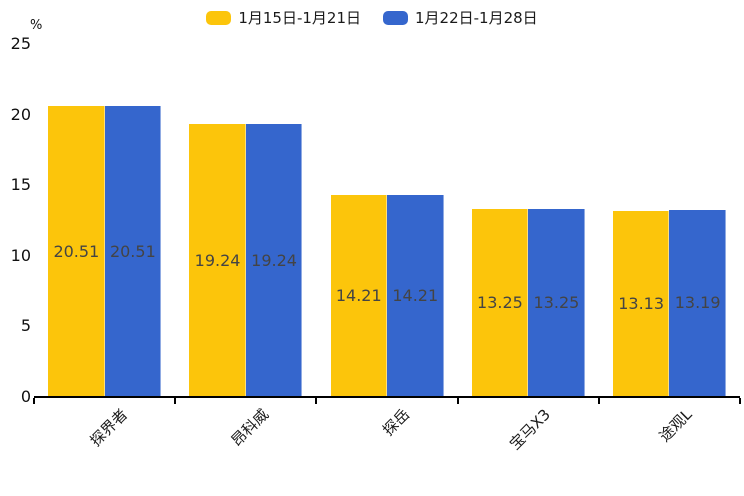 Image resolution: width=744 pixels, height=496 pixels. I want to click on legend-label: 1月15日-1月21日, so click(299, 18).